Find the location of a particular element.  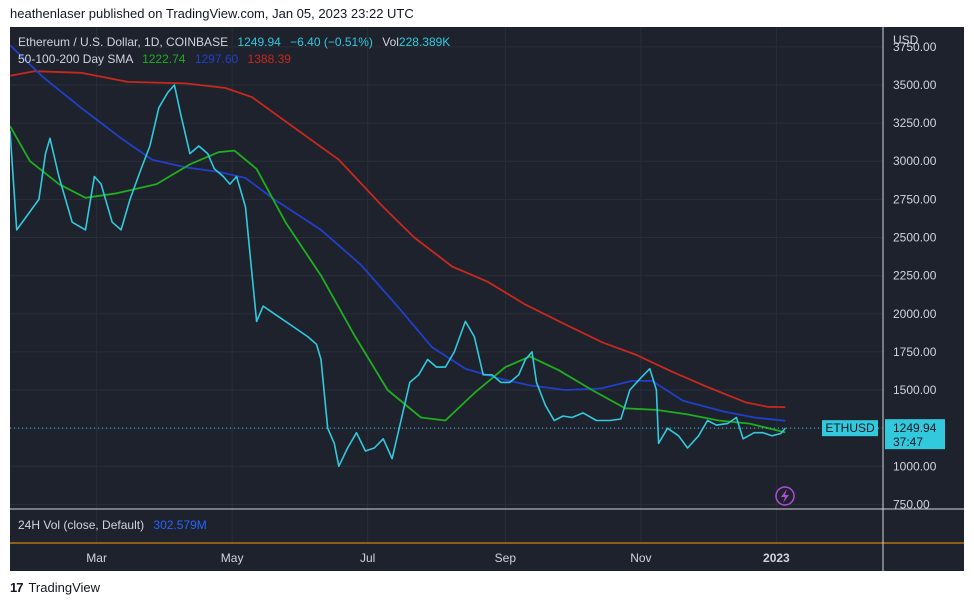

price-tag-value: 1249.94 is located at coordinates (915, 428).